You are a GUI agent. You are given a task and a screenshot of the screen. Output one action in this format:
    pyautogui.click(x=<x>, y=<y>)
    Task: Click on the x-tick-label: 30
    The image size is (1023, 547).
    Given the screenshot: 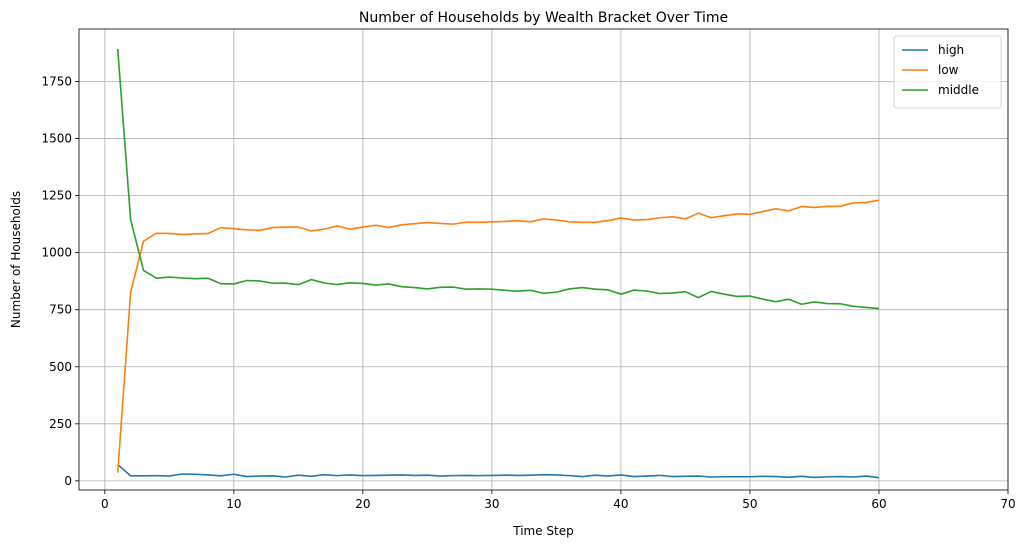 What is the action you would take?
    pyautogui.click(x=491, y=504)
    